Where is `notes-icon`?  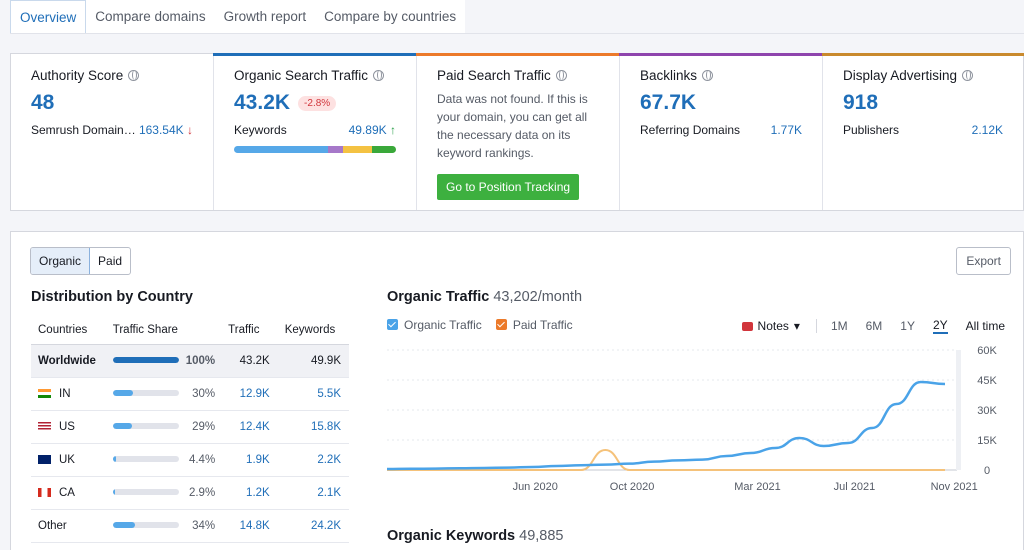 notes-icon is located at coordinates (747, 326).